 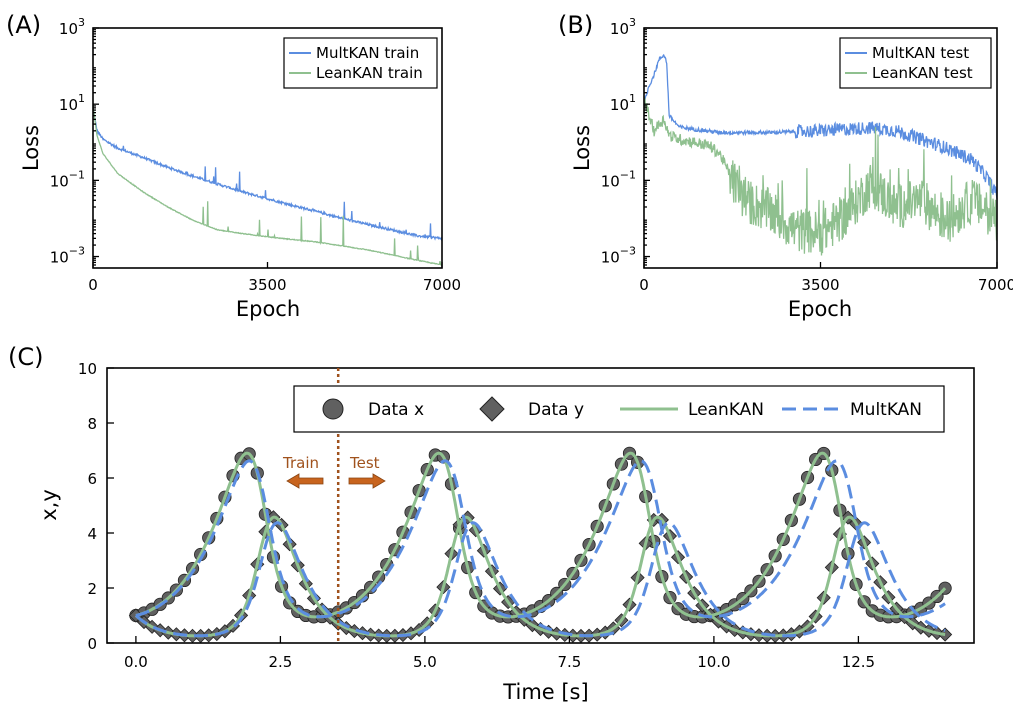 What do you see at coordinates (425, 662) in the screenshot?
I see `x-tick-label: 5.0` at bounding box center [425, 662].